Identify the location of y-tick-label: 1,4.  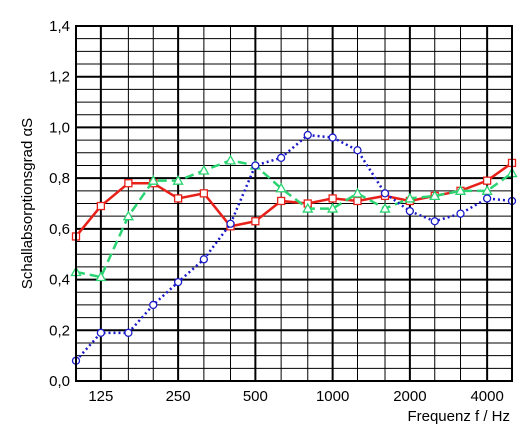
(59, 26).